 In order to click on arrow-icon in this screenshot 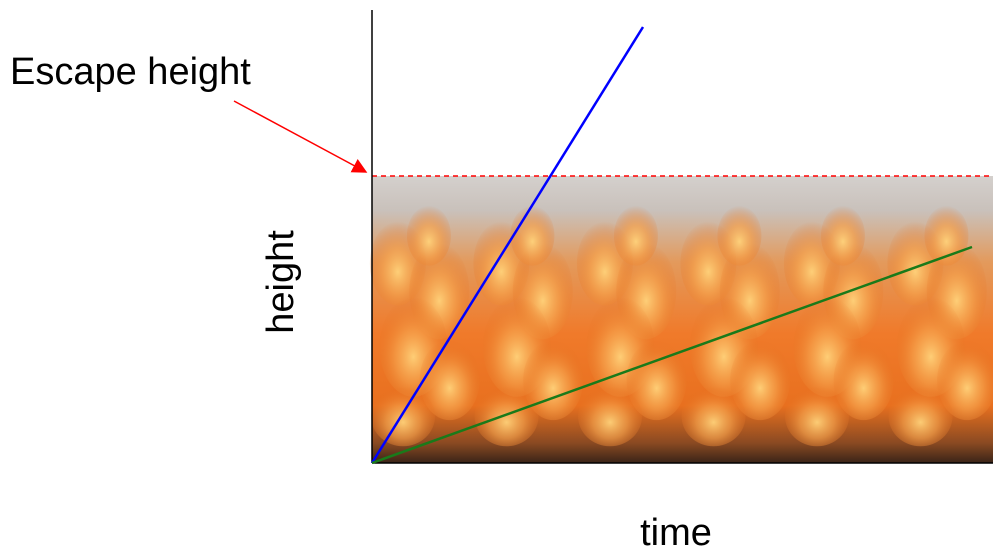, I will do `click(300, 136)`.